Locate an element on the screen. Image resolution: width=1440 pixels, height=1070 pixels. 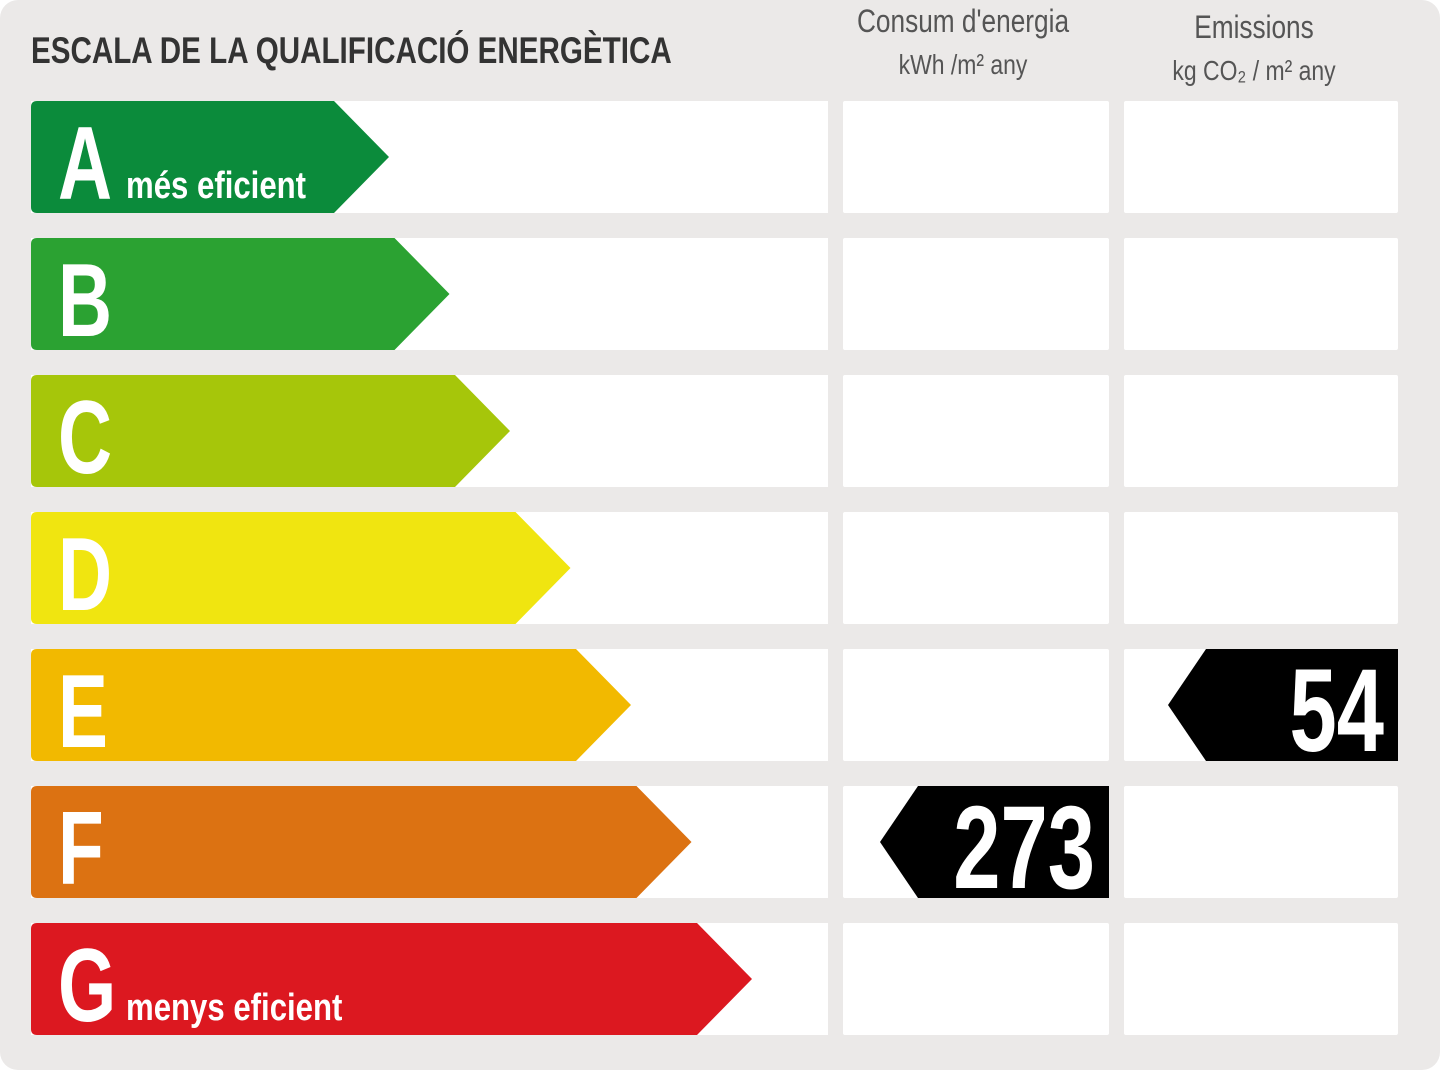
rating-letter-group: F is located at coordinates (81, 849).